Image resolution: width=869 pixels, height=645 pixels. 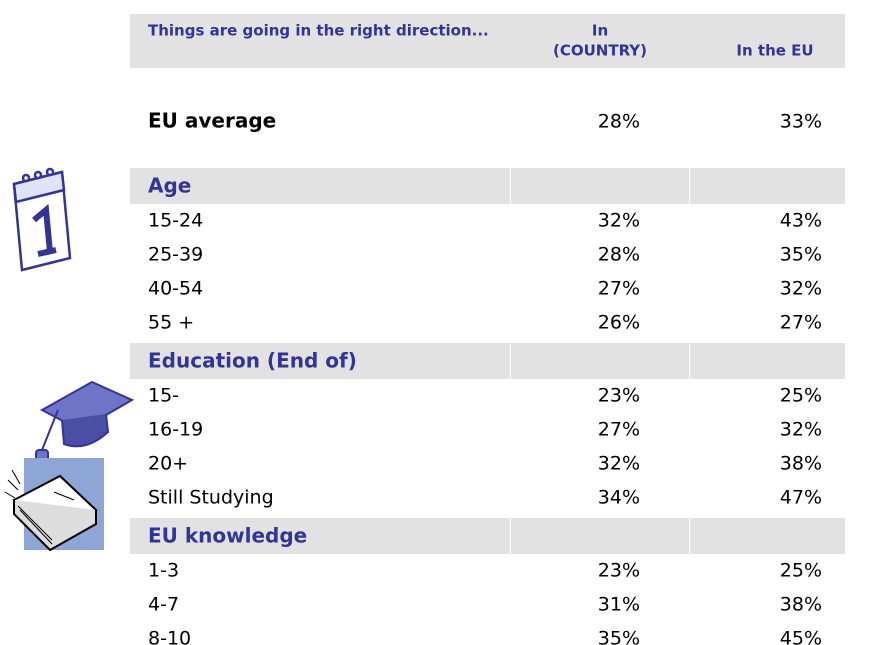 I want to click on row-label: 16-19, so click(x=175, y=430).